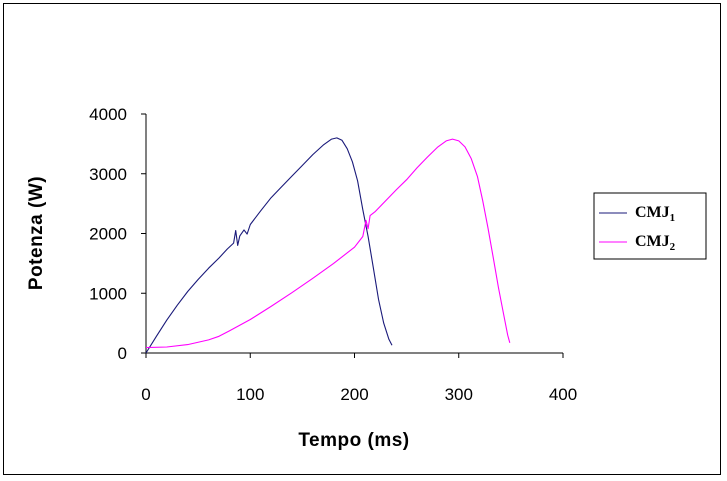 The image size is (727, 481). I want to click on y-tick-label: 0, so click(122, 353).